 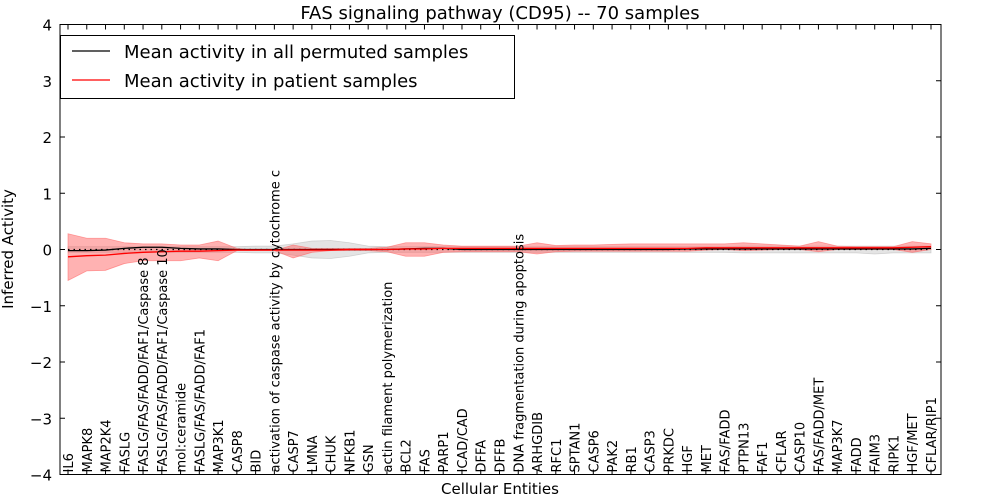 I want to click on x-tick-label: CHUK, so click(x=332, y=453).